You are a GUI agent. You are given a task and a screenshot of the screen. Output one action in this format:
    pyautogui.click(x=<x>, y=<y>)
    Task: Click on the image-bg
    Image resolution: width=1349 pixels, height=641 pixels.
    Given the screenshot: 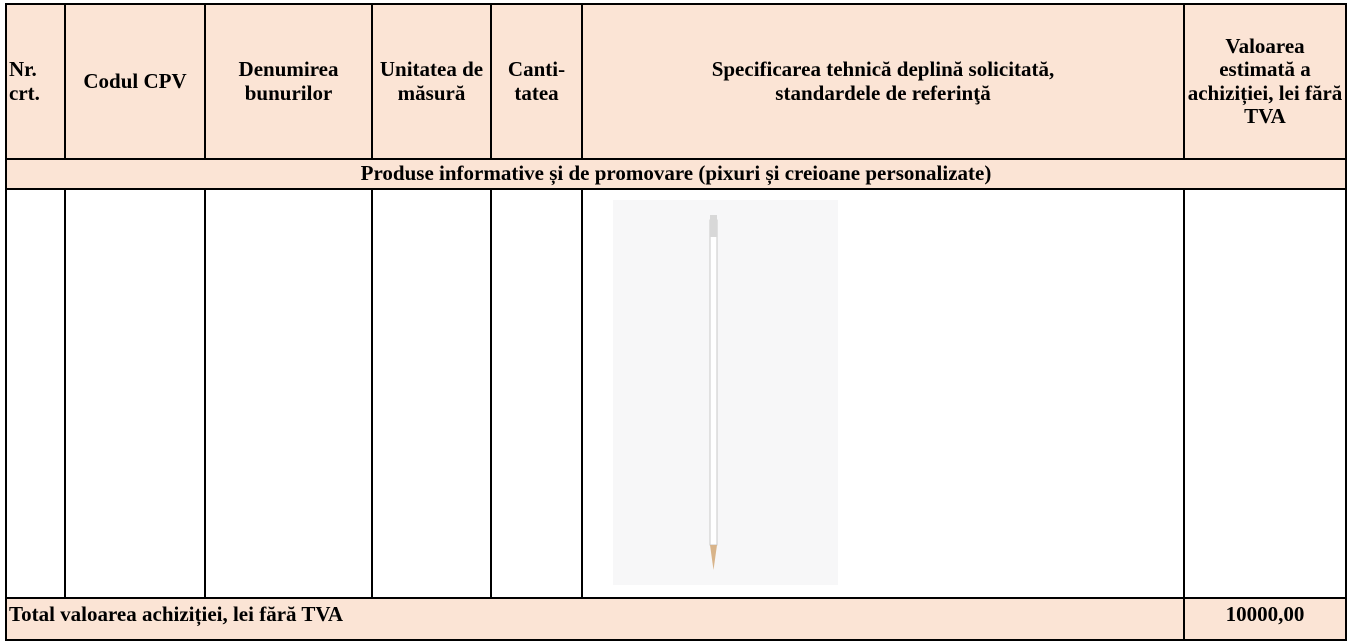 What is the action you would take?
    pyautogui.click(x=725, y=392)
    